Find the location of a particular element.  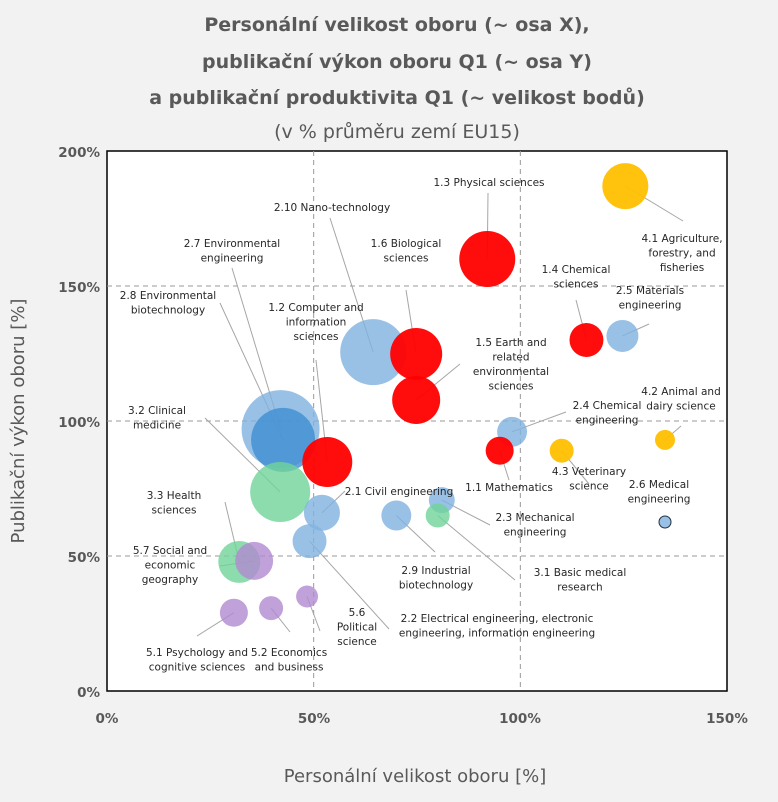

point-label-line: forestry, and is located at coordinates (681, 254).